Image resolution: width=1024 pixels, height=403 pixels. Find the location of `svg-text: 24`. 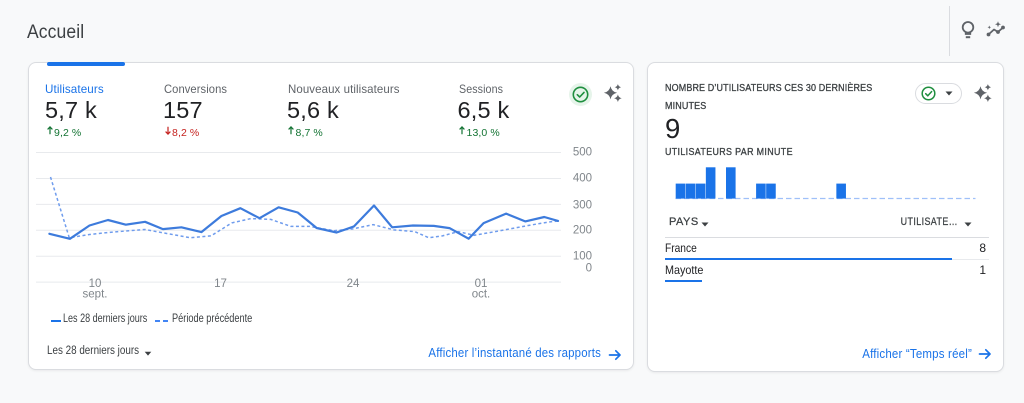

svg-text: 24 is located at coordinates (353, 284).